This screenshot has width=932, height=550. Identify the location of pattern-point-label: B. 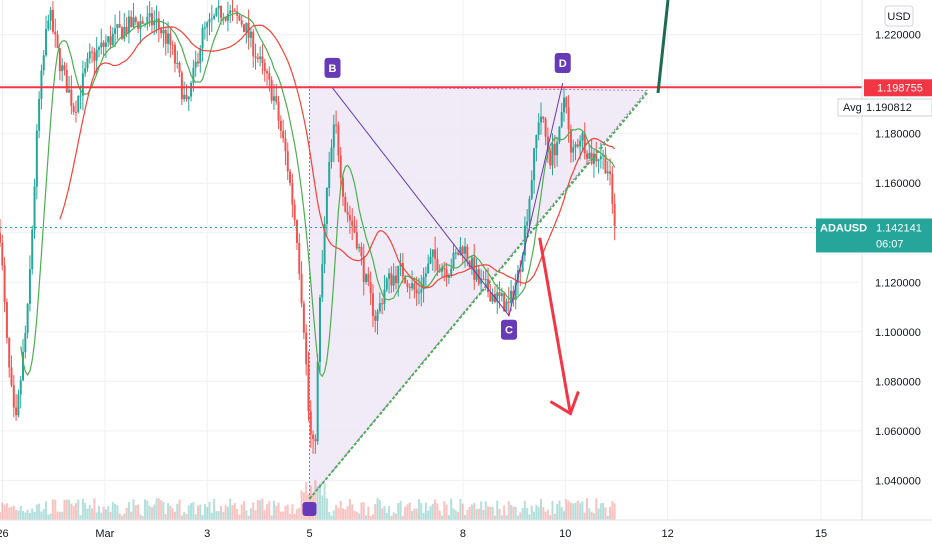
(333, 69).